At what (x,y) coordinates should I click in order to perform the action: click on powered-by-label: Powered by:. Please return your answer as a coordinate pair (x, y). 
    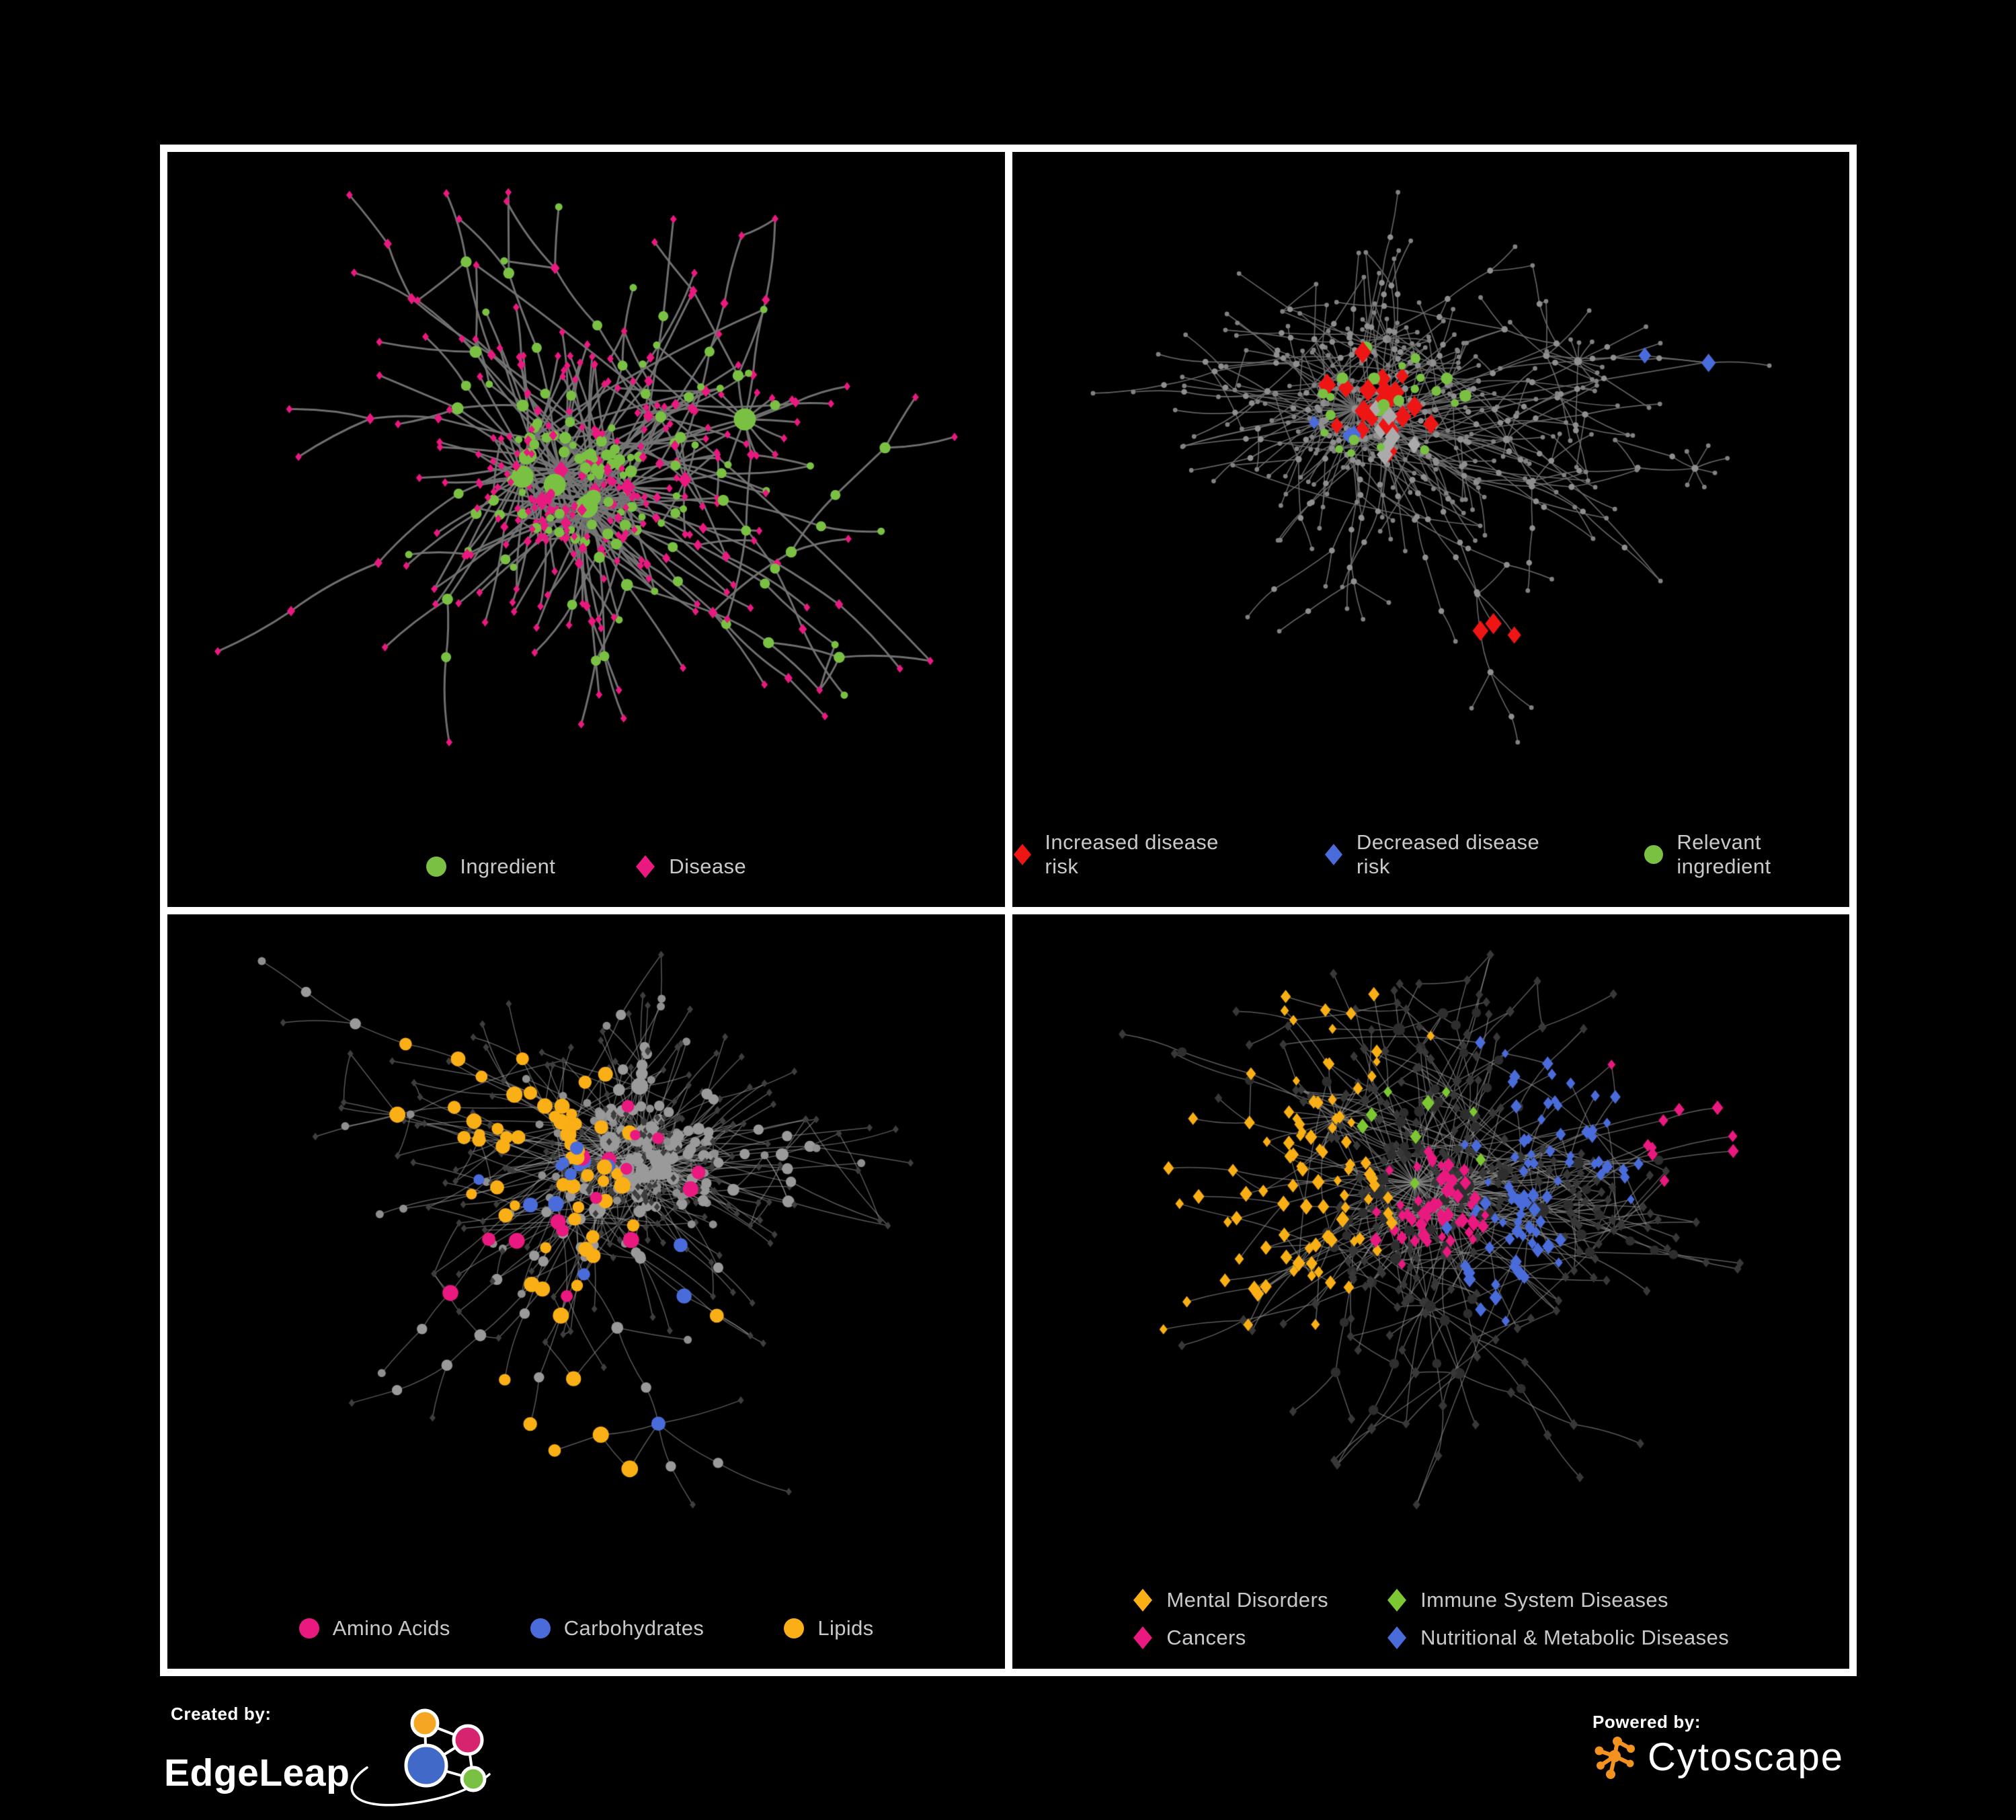
    Looking at the image, I should click on (1646, 1722).